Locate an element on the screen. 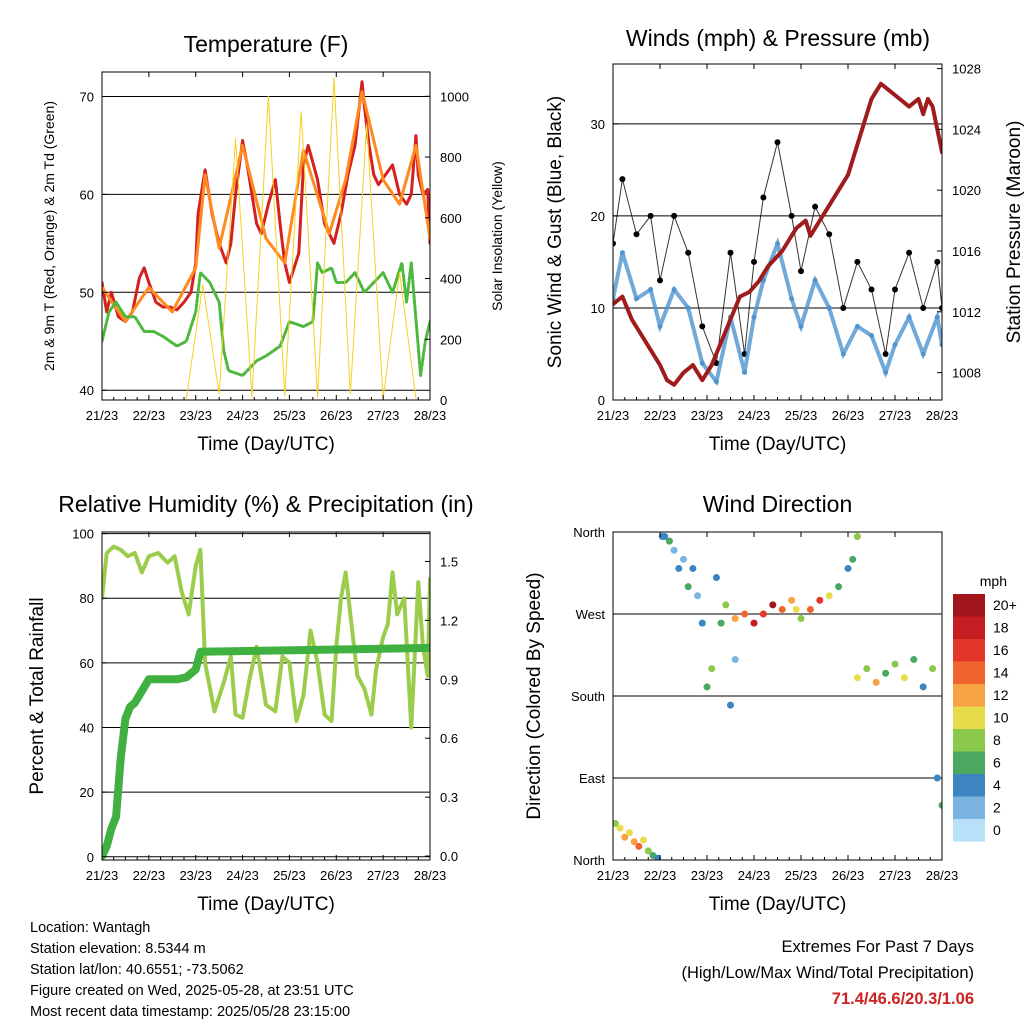 This screenshot has width=1024, height=1024. y-tick-label: 60 is located at coordinates (87, 663).